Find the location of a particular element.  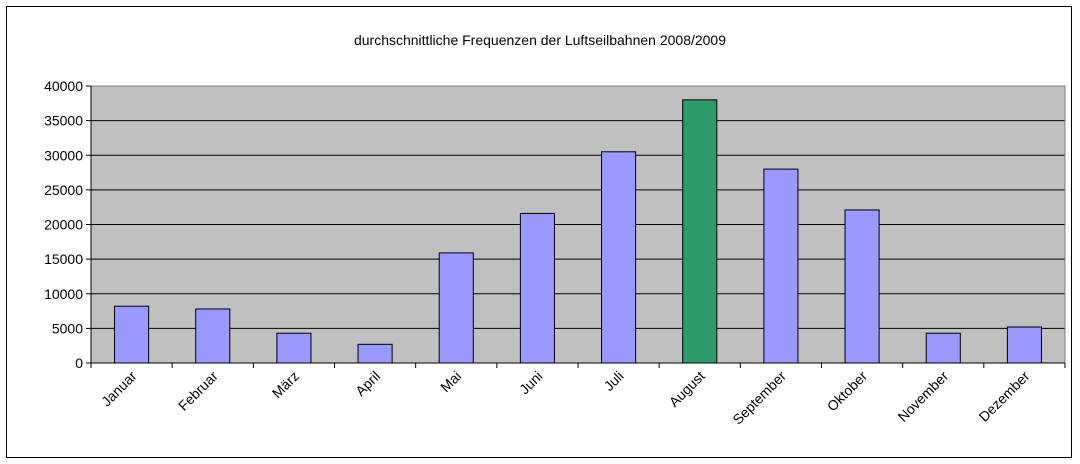

x-tick-label: Januar is located at coordinates (119, 389).